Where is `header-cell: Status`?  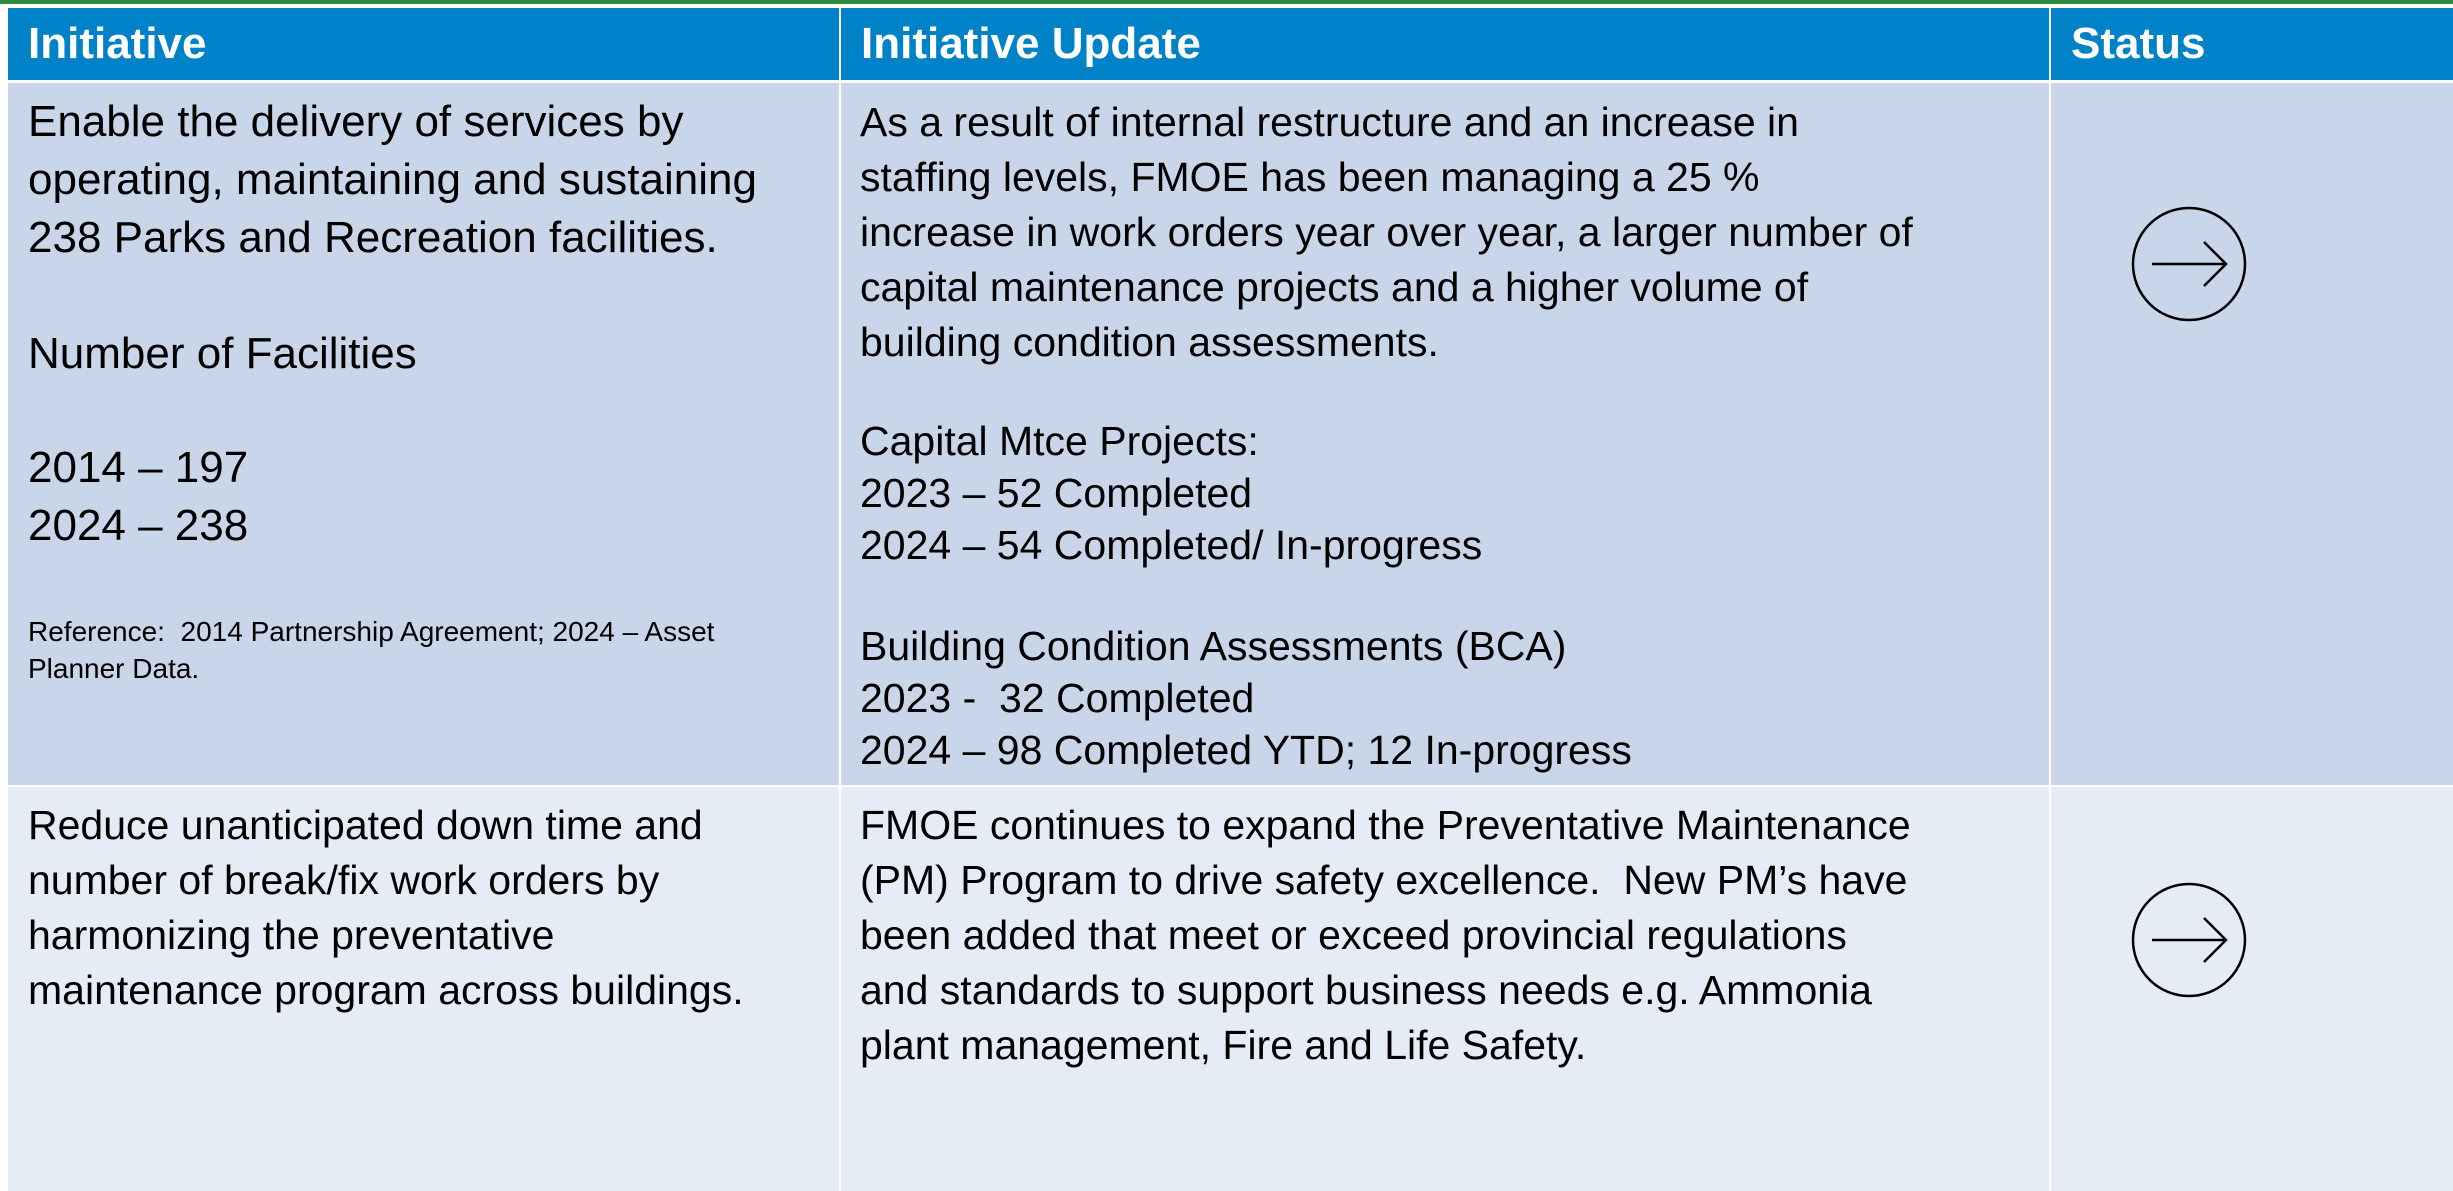 header-cell: Status is located at coordinates (2252, 44).